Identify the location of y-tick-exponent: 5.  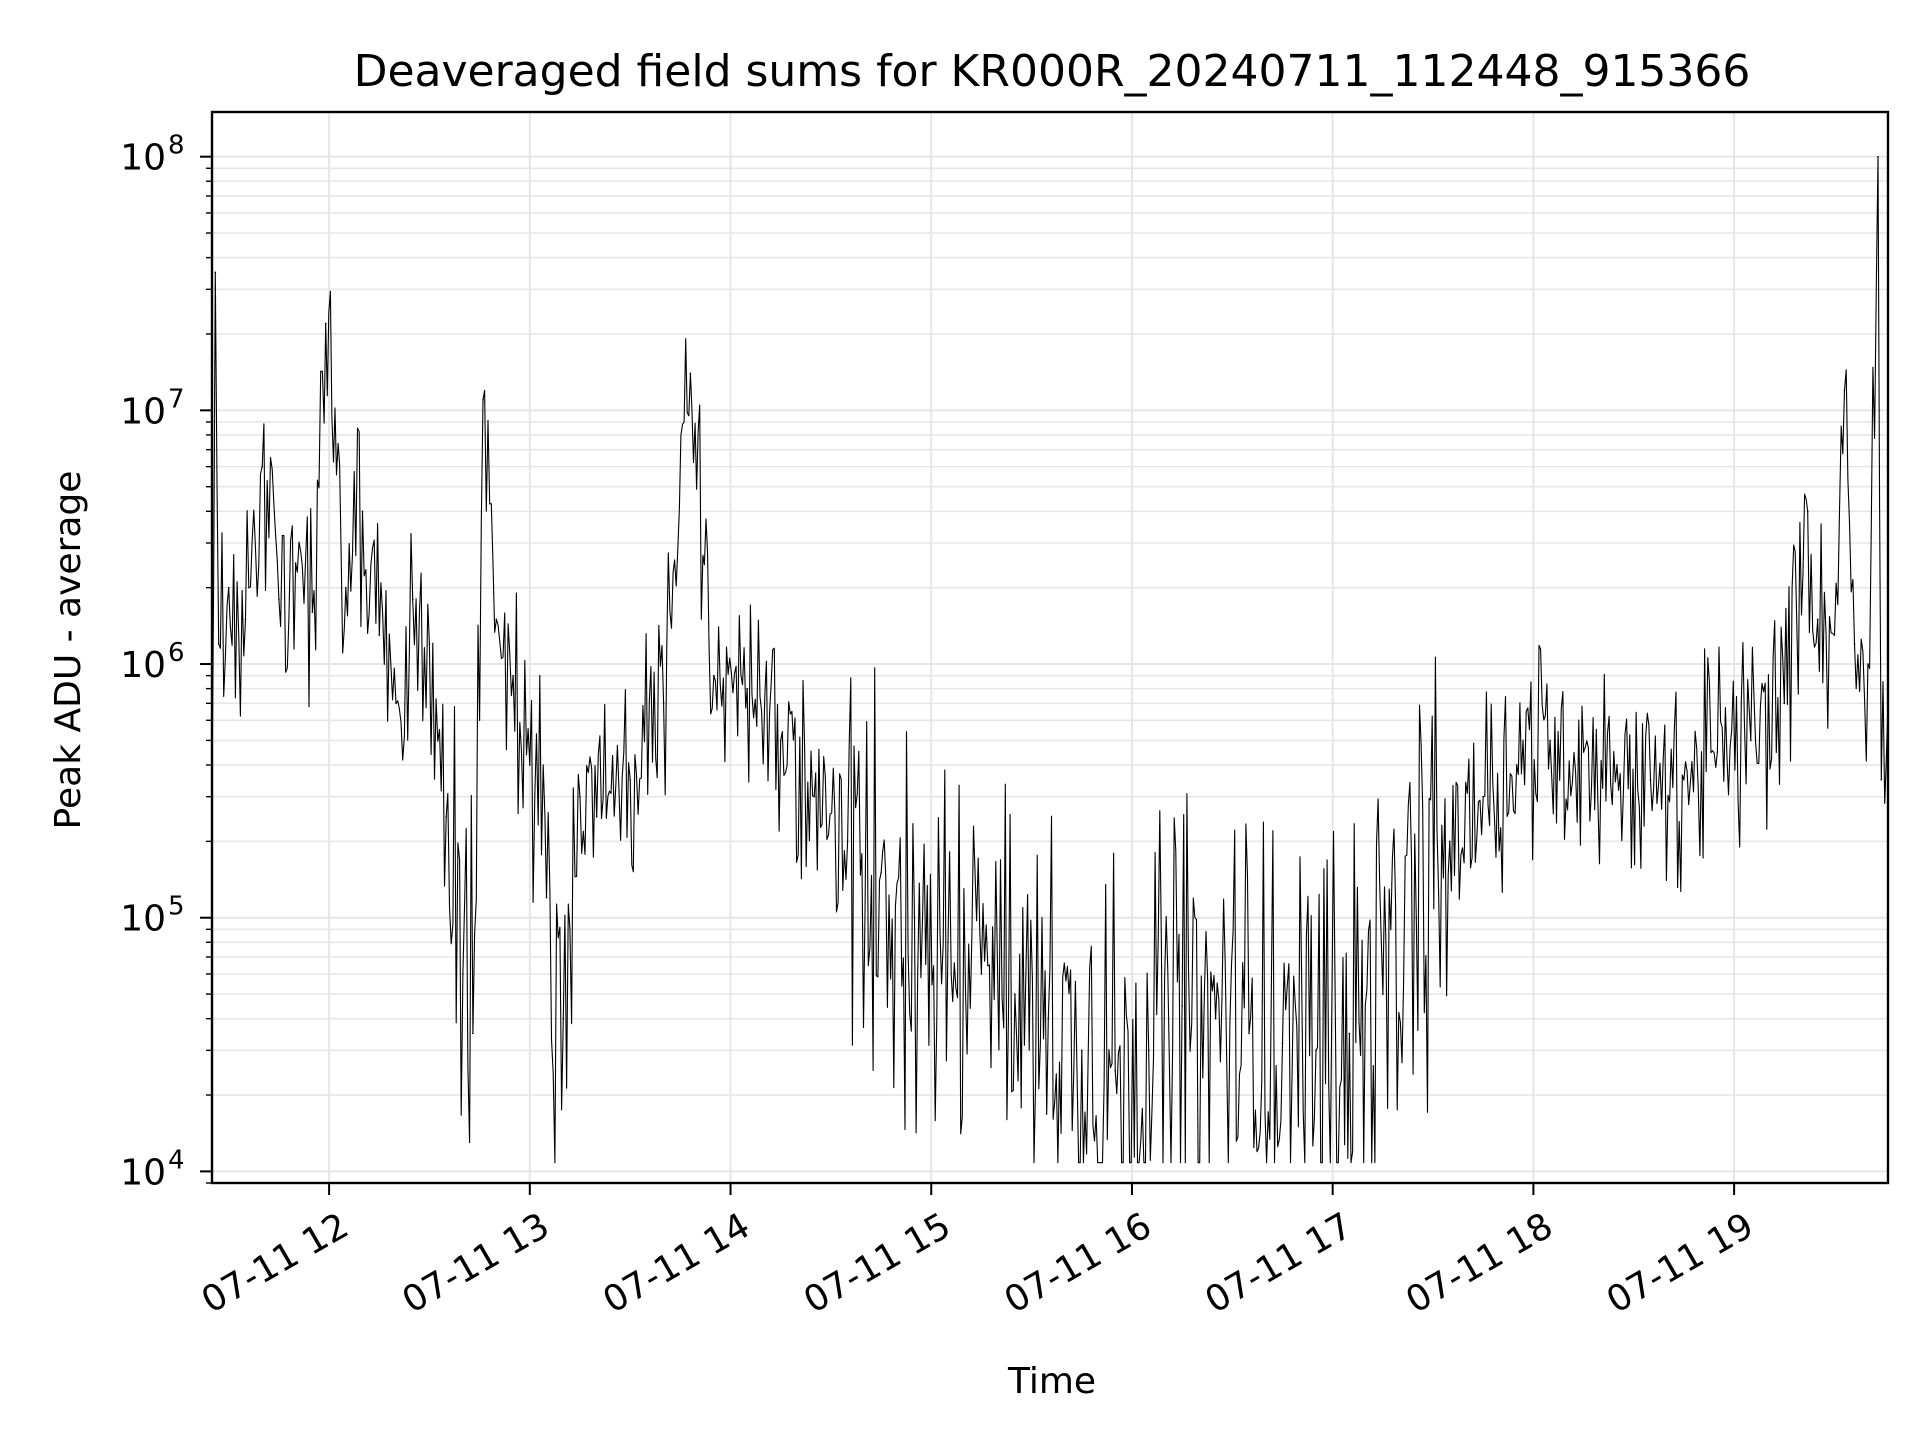
(176, 907).